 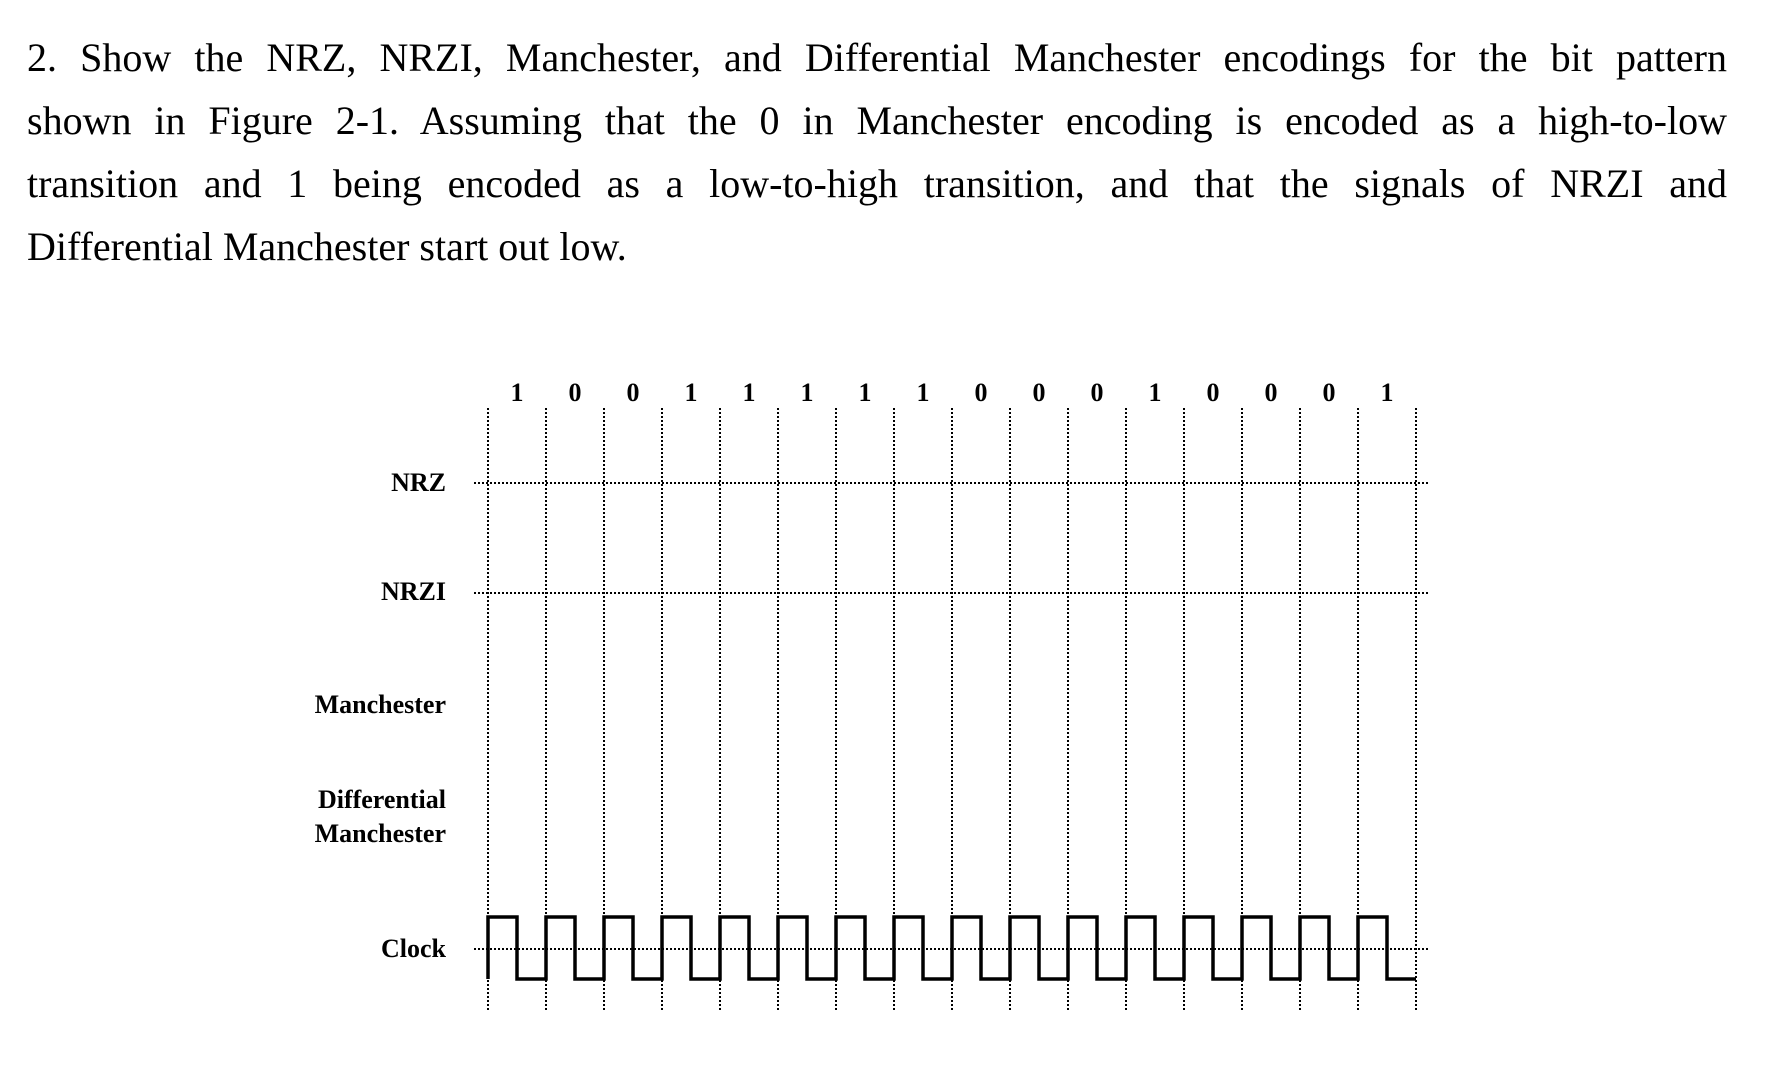 I want to click on nrz-label: NRZ, so click(x=418, y=482).